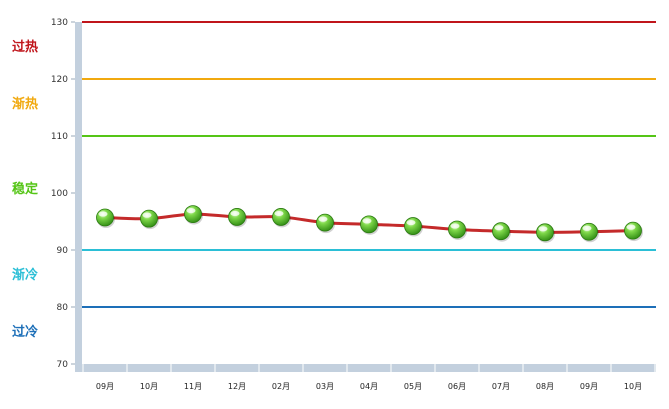 Image resolution: width=669 pixels, height=409 pixels. What do you see at coordinates (63, 365) in the screenshot?
I see `y-tick-label: 70` at bounding box center [63, 365].